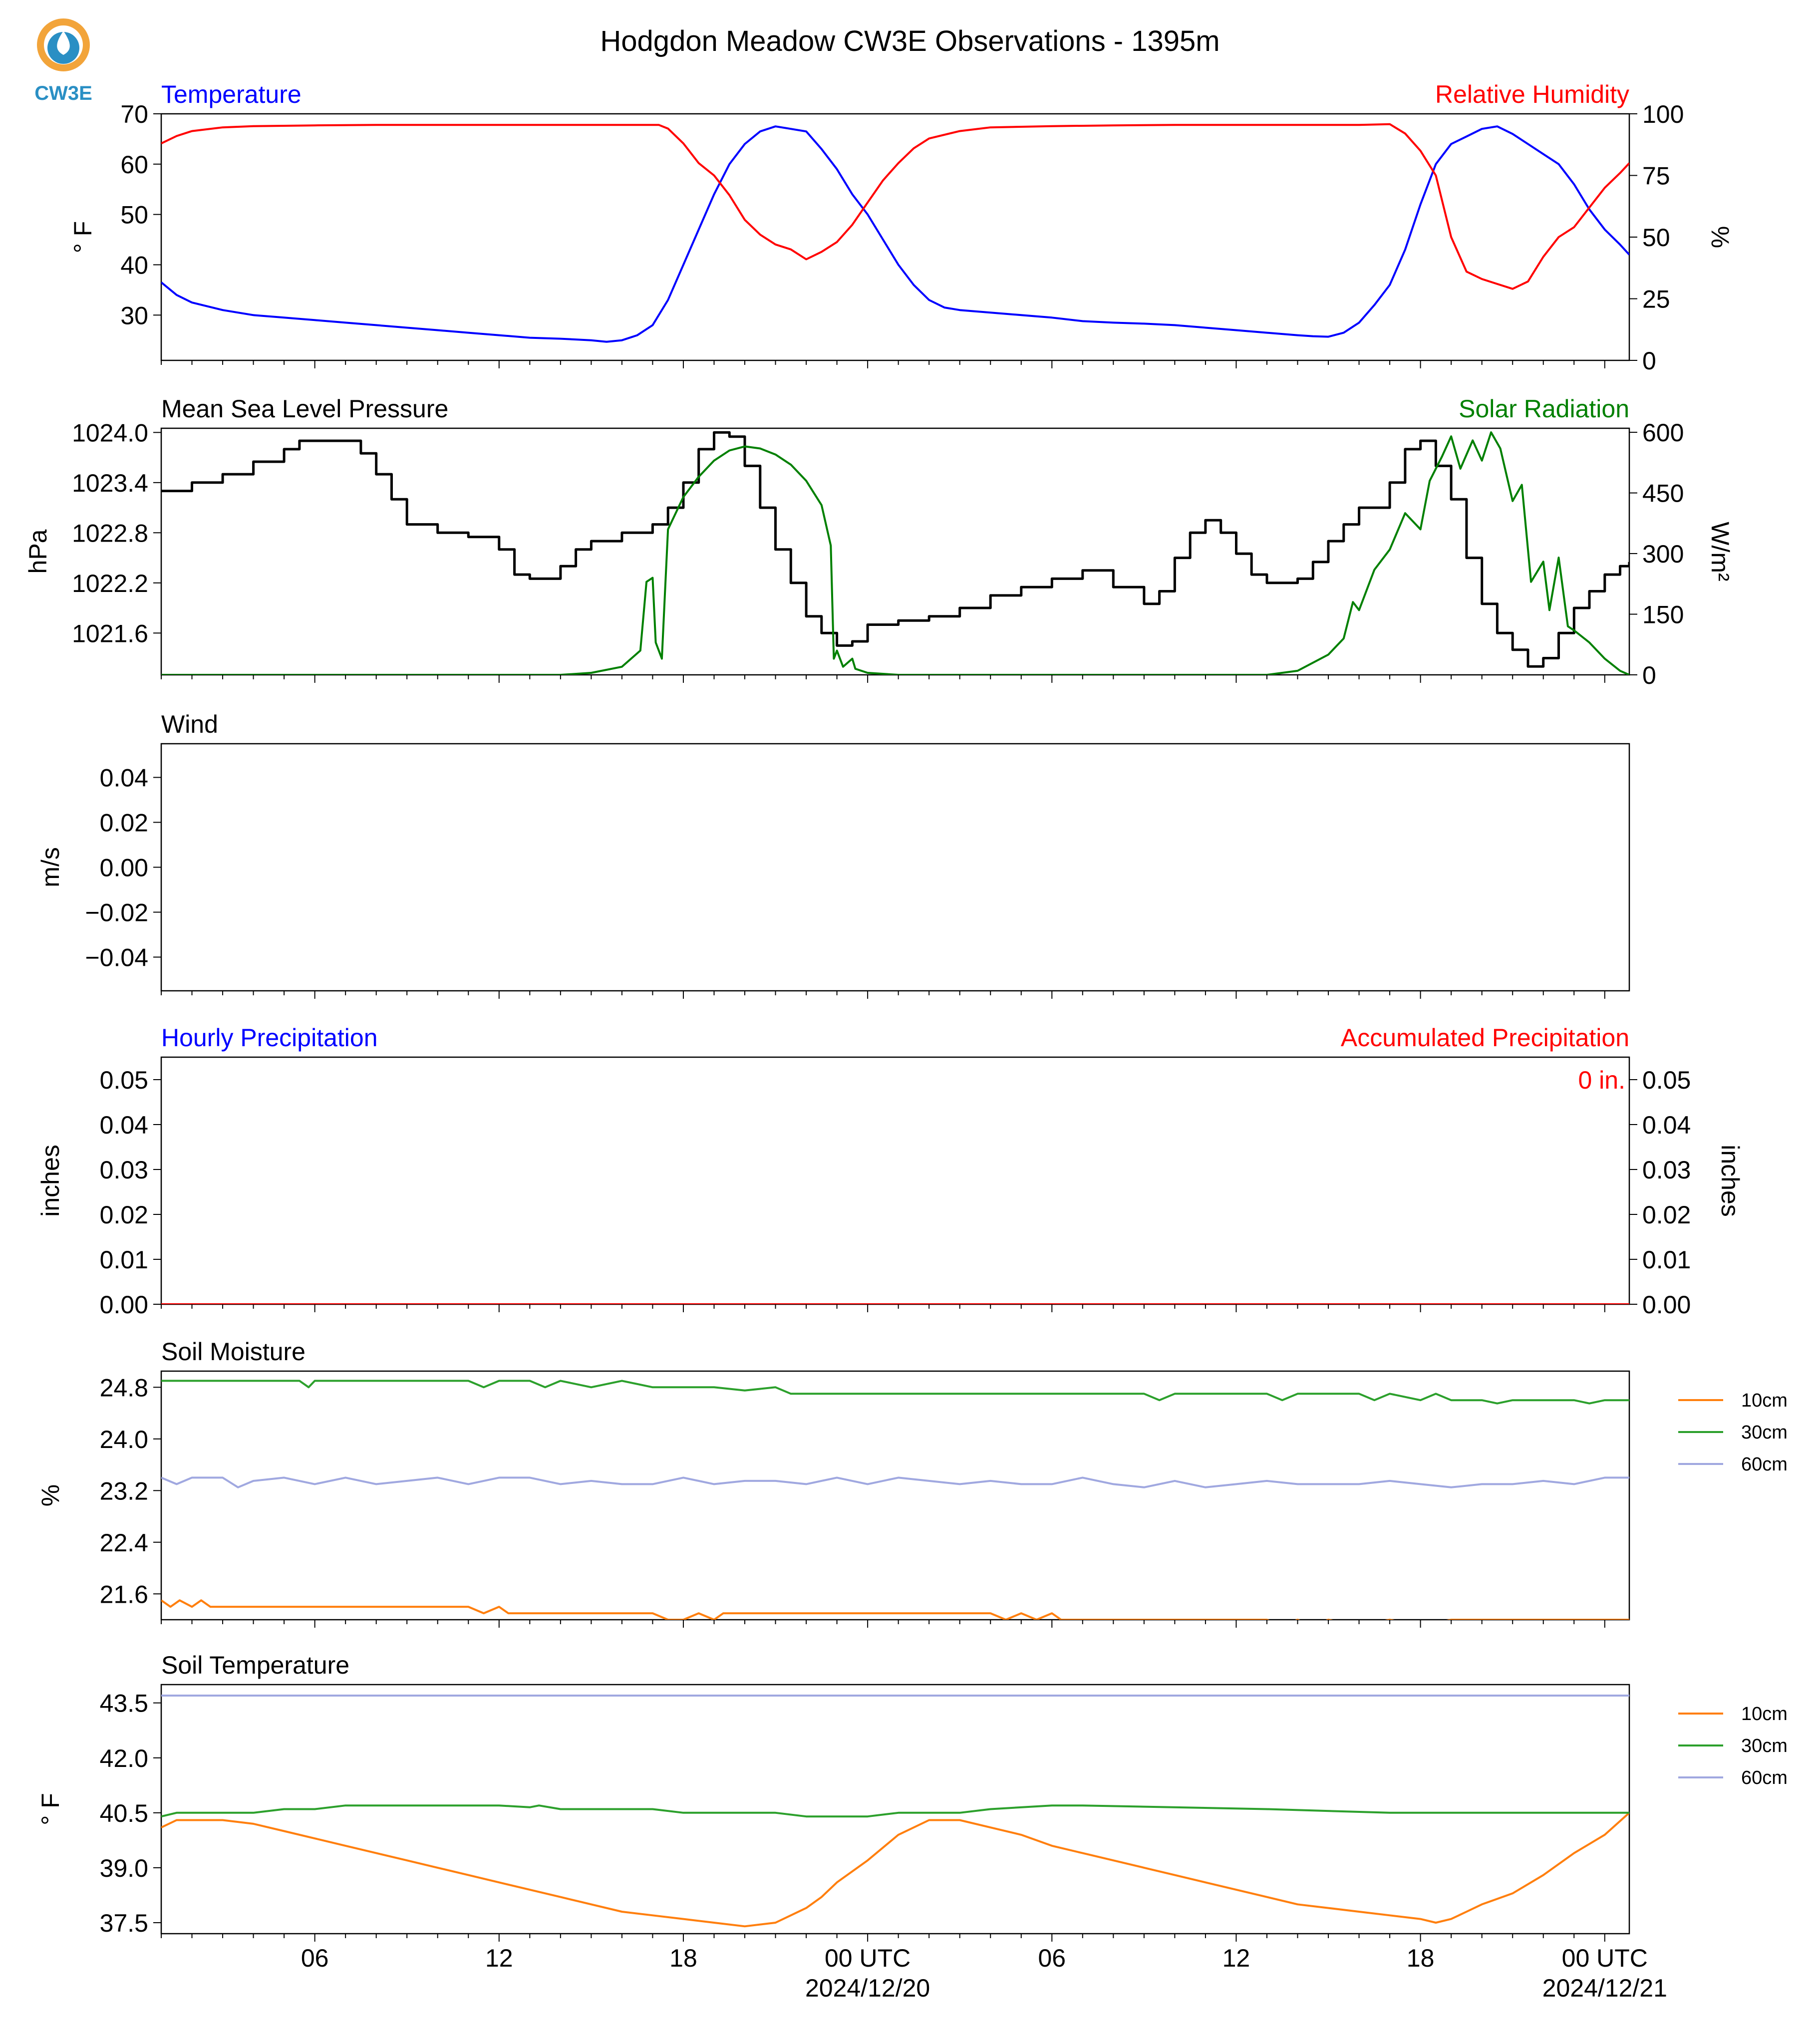  Describe the element at coordinates (116, 913) in the screenshot. I see `y-tick-label: −0.02` at that location.